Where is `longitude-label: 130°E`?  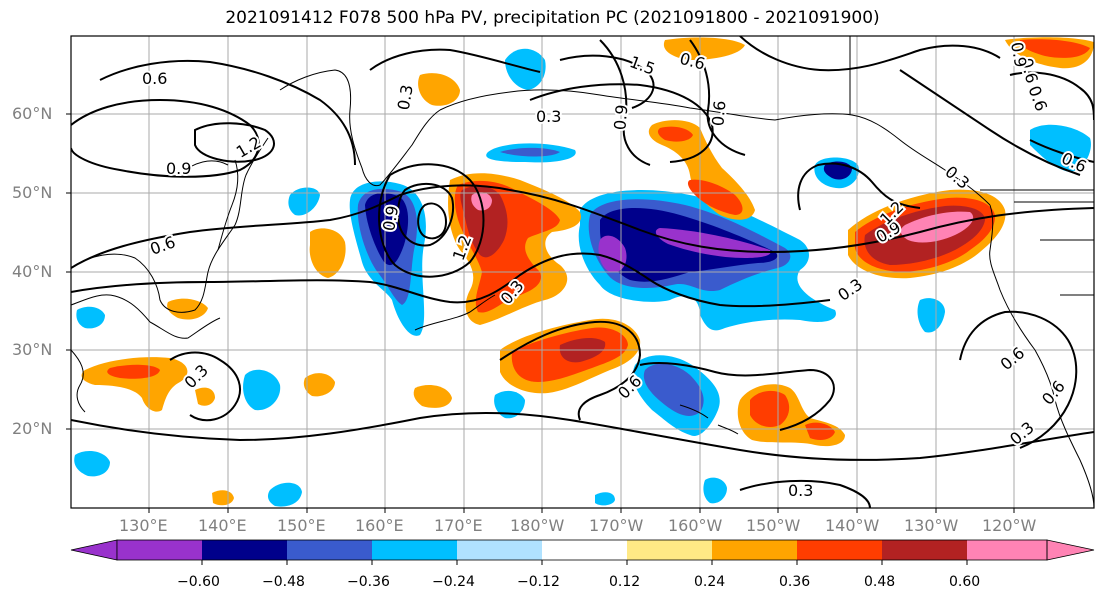
longitude-label: 130°E is located at coordinates (143, 525).